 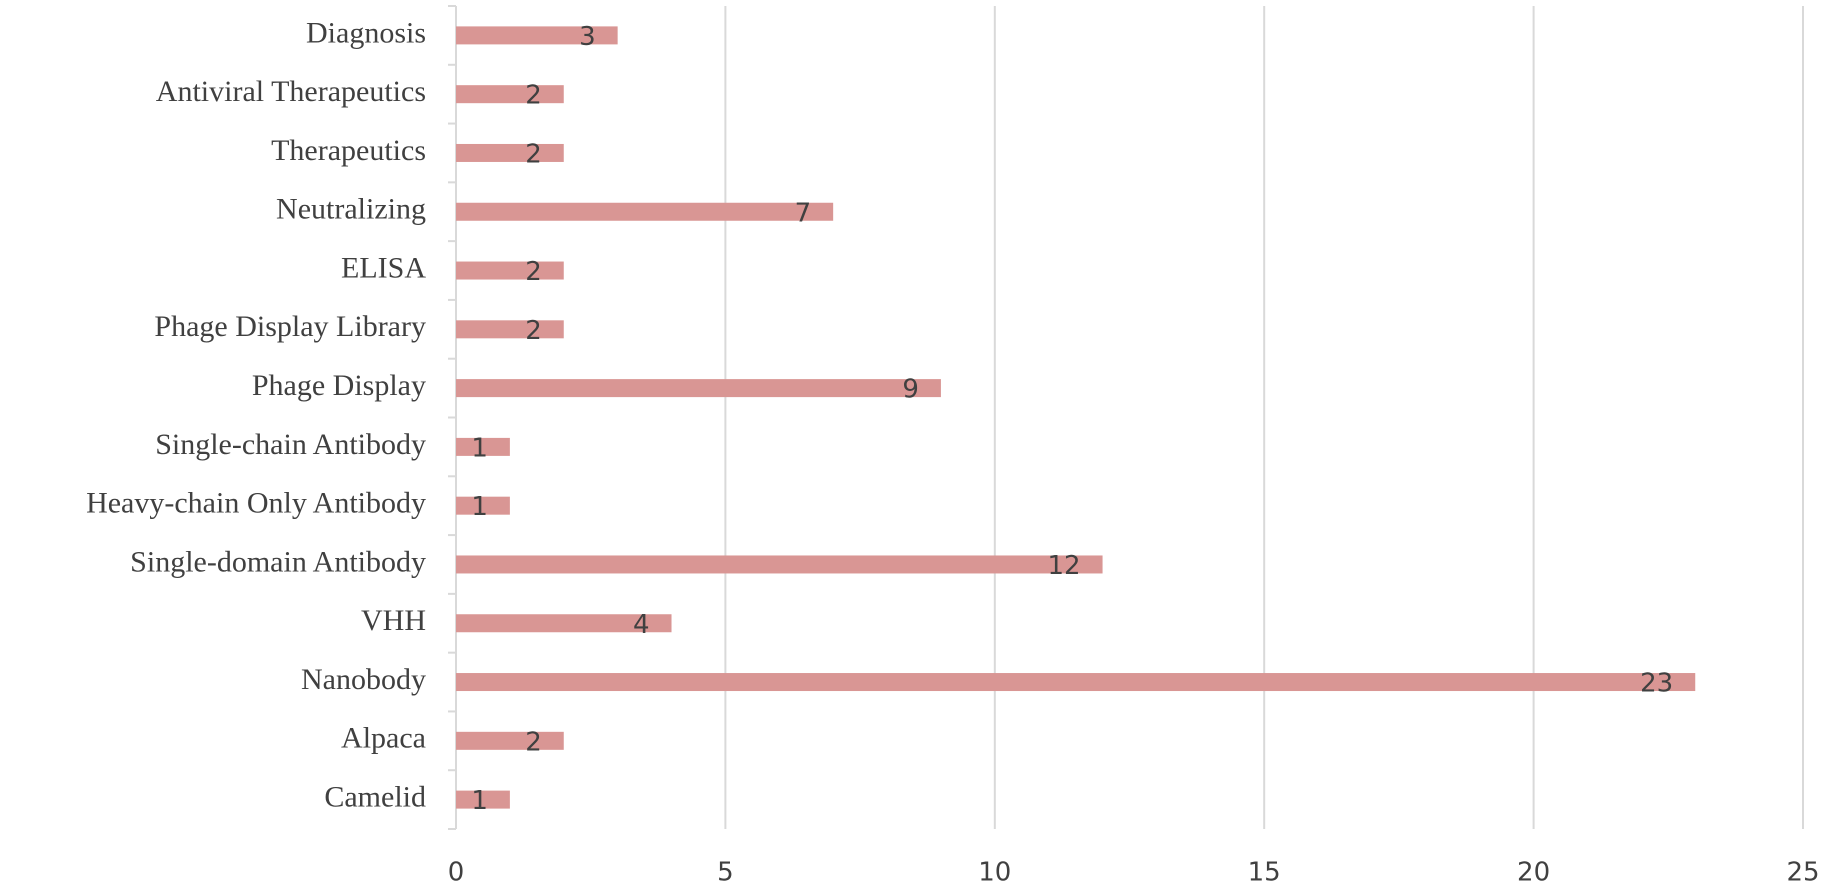 What do you see at coordinates (587, 37) in the screenshot?
I see `data-label: 3` at bounding box center [587, 37].